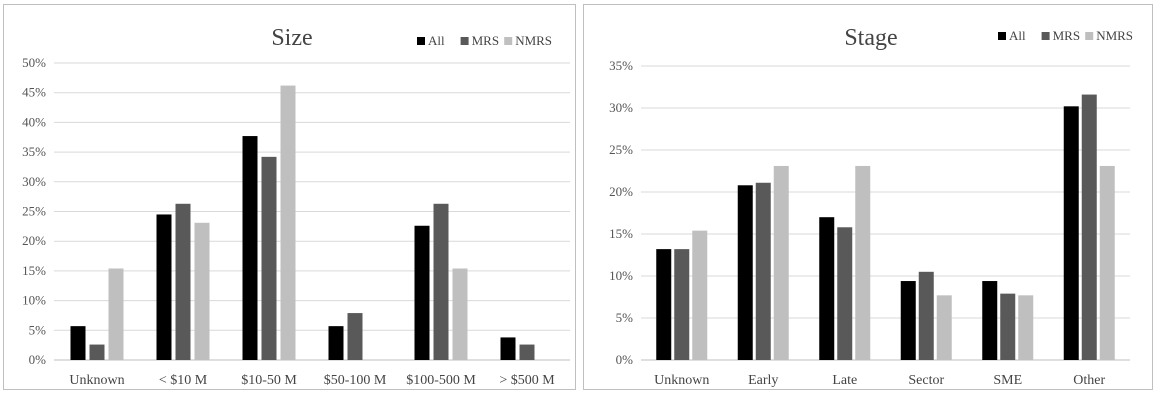 Image resolution: width=1157 pixels, height=395 pixels. Describe the element at coordinates (355, 380) in the screenshot. I see `x-category-label: $50-100 M` at that location.